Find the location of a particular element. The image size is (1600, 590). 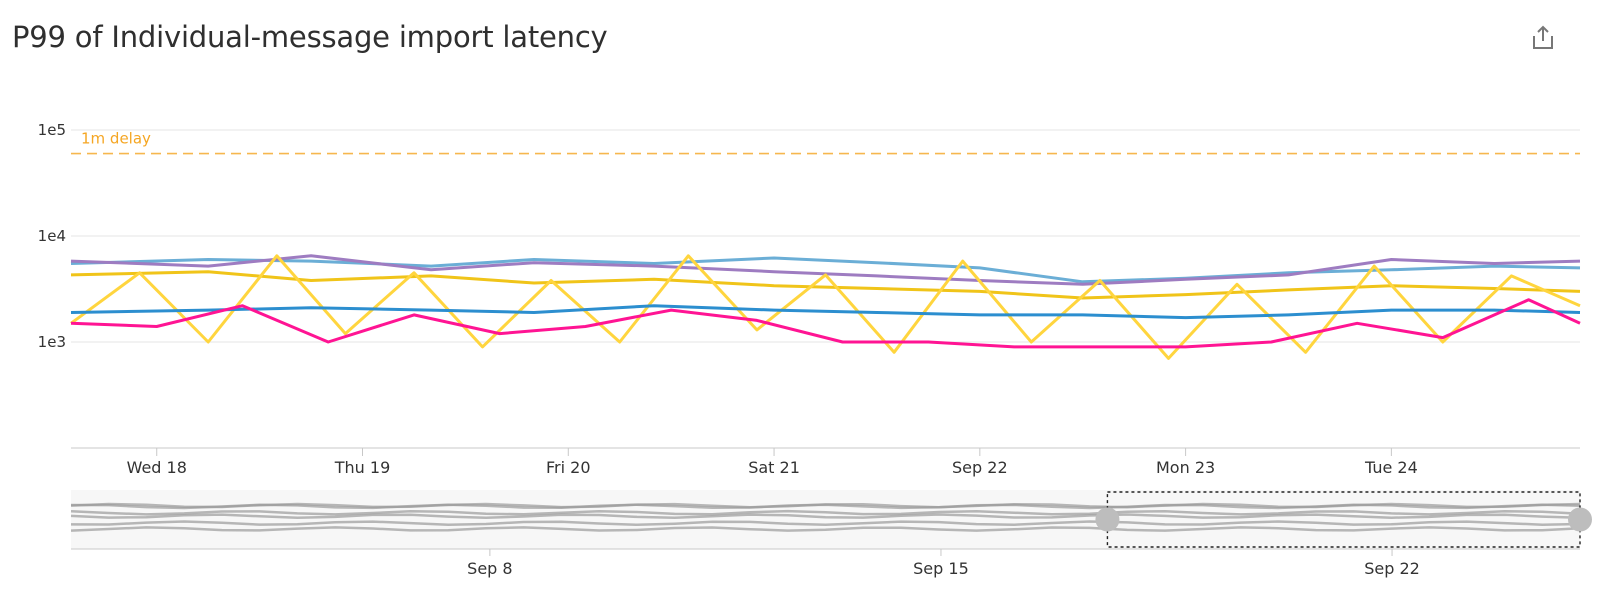

navigator-background is located at coordinates (825, 519).